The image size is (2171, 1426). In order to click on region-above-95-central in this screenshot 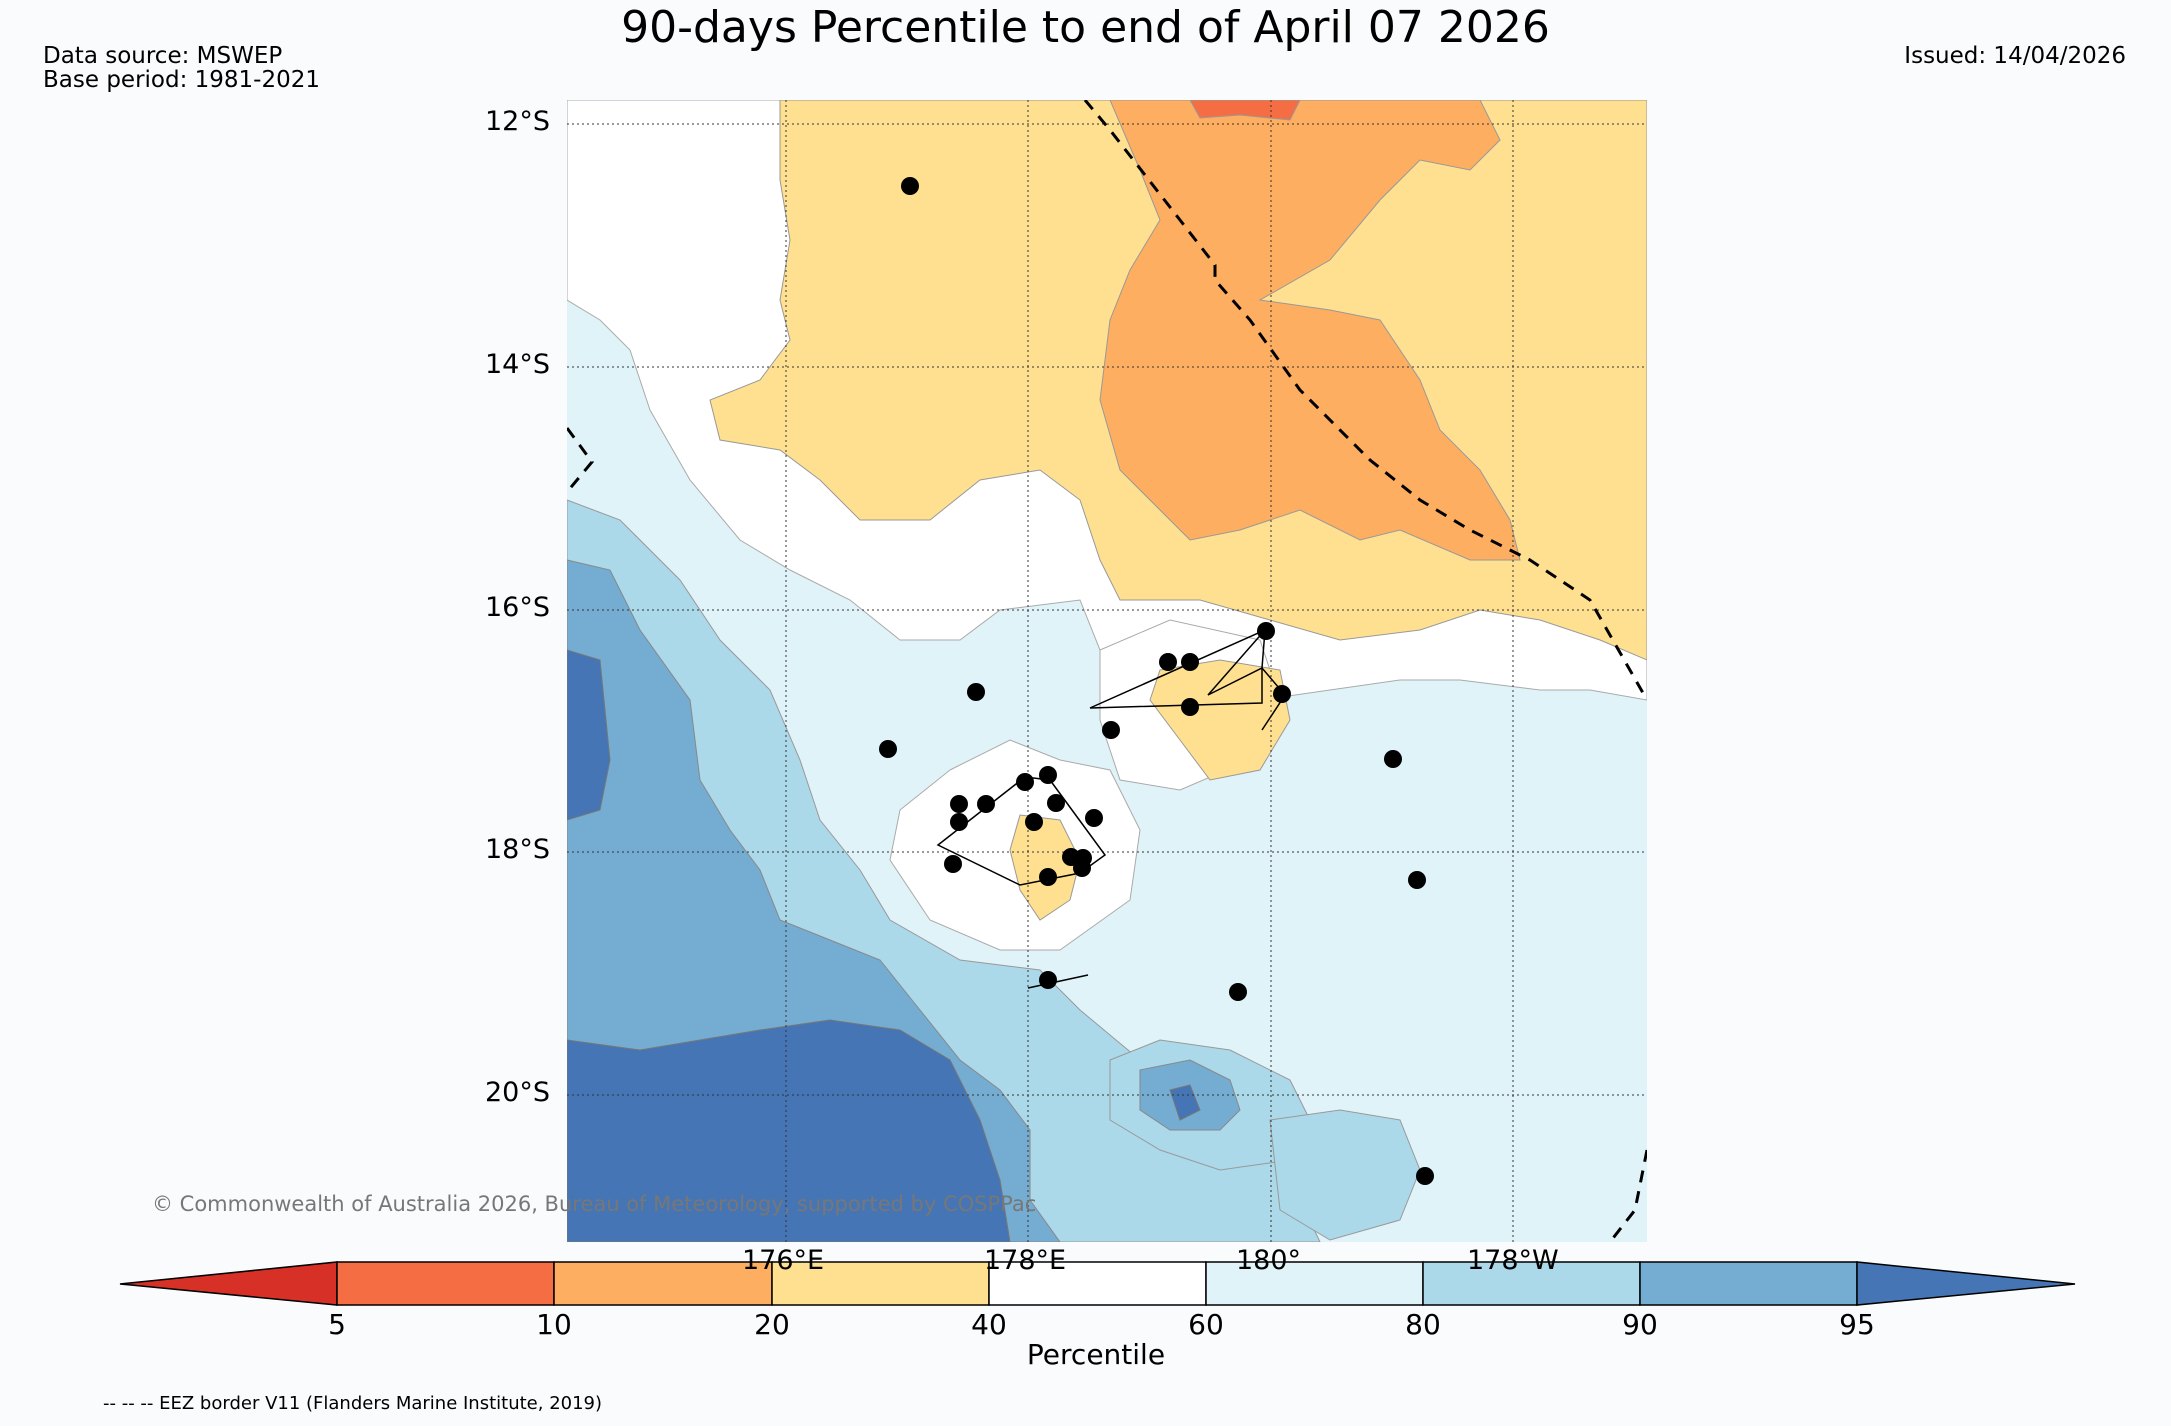, I will do `click(1185, 1102)`.